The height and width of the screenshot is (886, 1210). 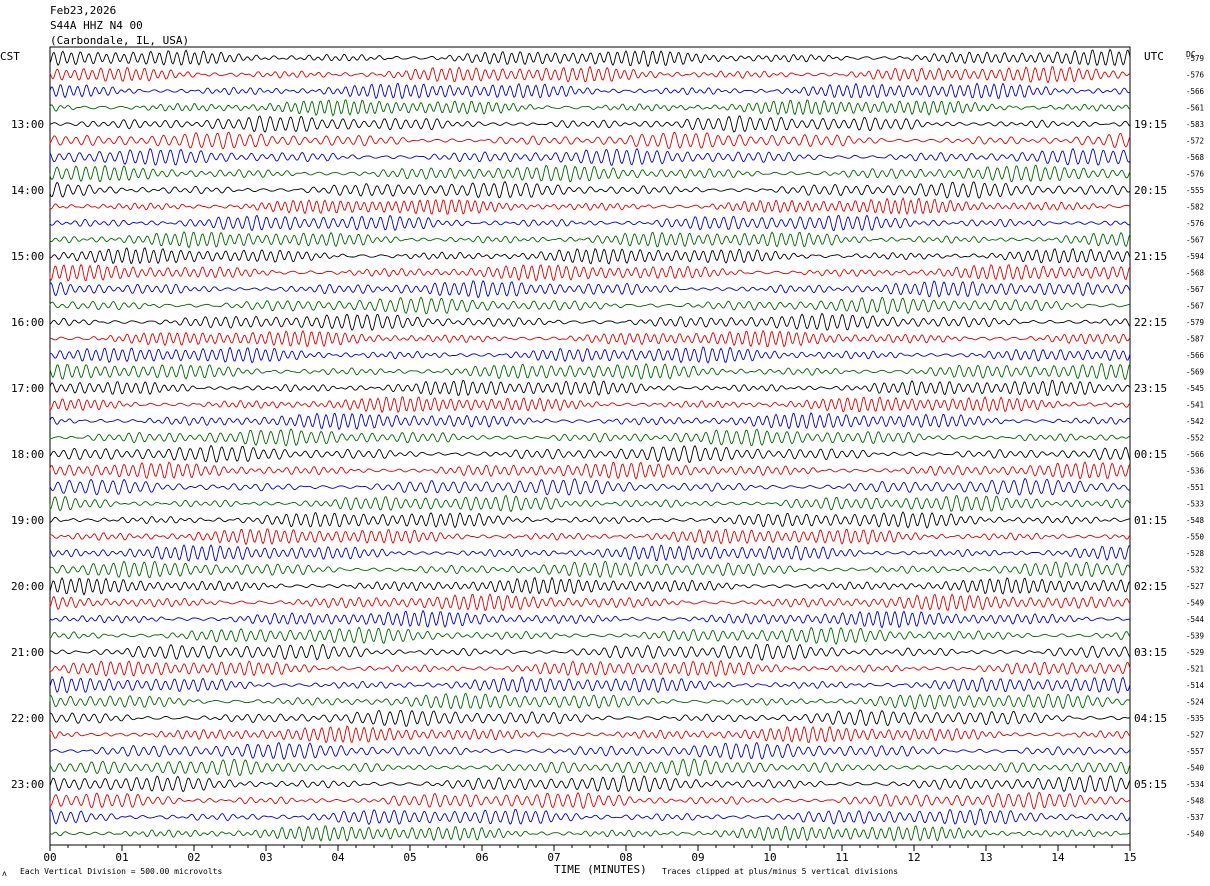 I want to click on dc-offset-label: -567, so click(x=1195, y=306).